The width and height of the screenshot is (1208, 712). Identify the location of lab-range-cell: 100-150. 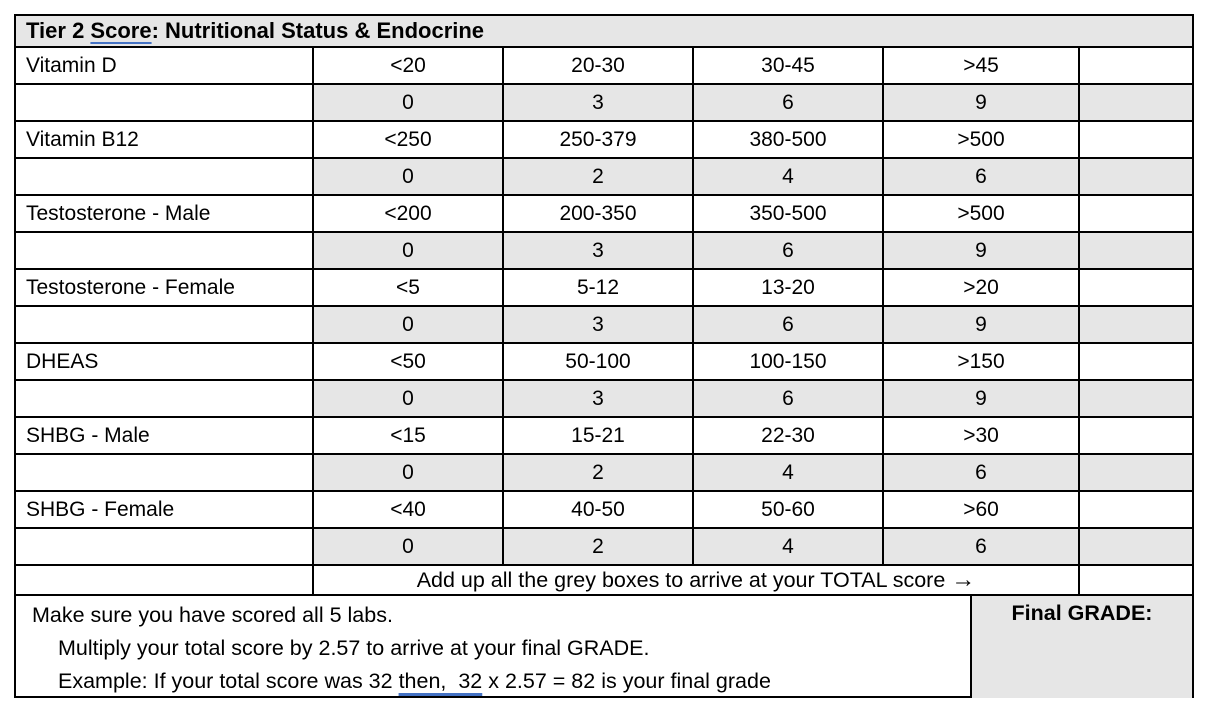
(789, 361).